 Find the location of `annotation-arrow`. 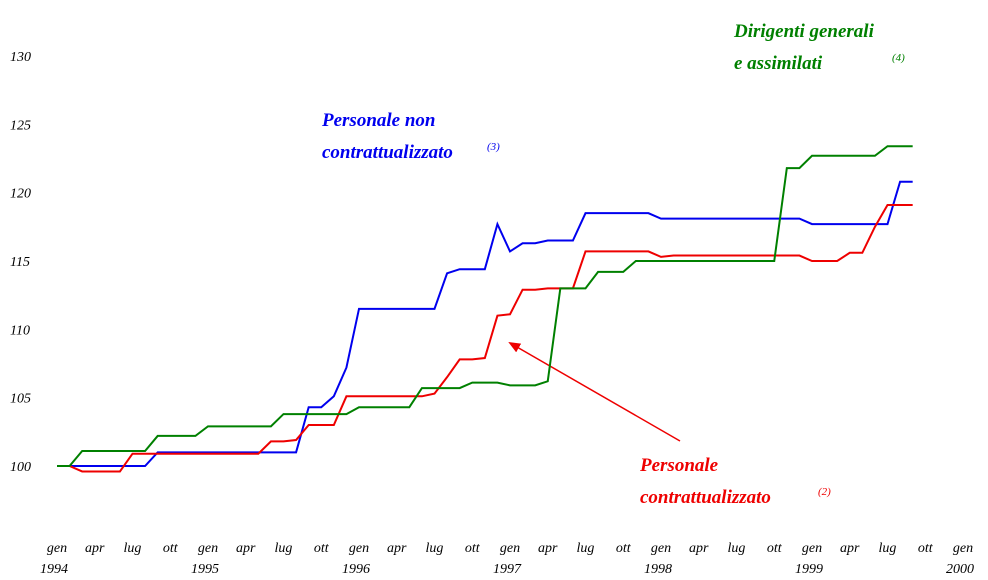

annotation-arrow is located at coordinates (594, 392).